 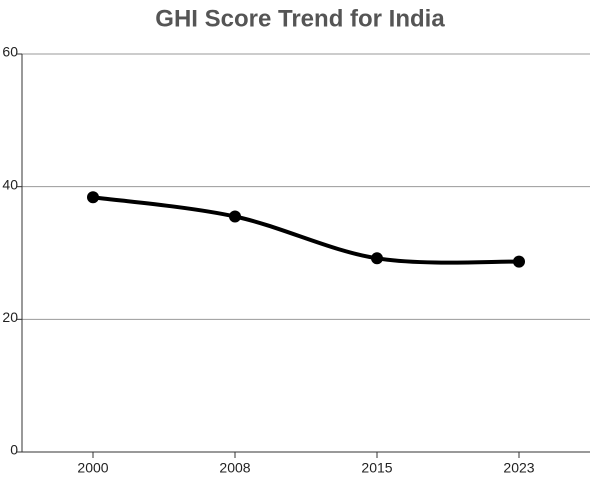 What do you see at coordinates (300, 18) in the screenshot?
I see `chart-title: GHI Score Trend for India` at bounding box center [300, 18].